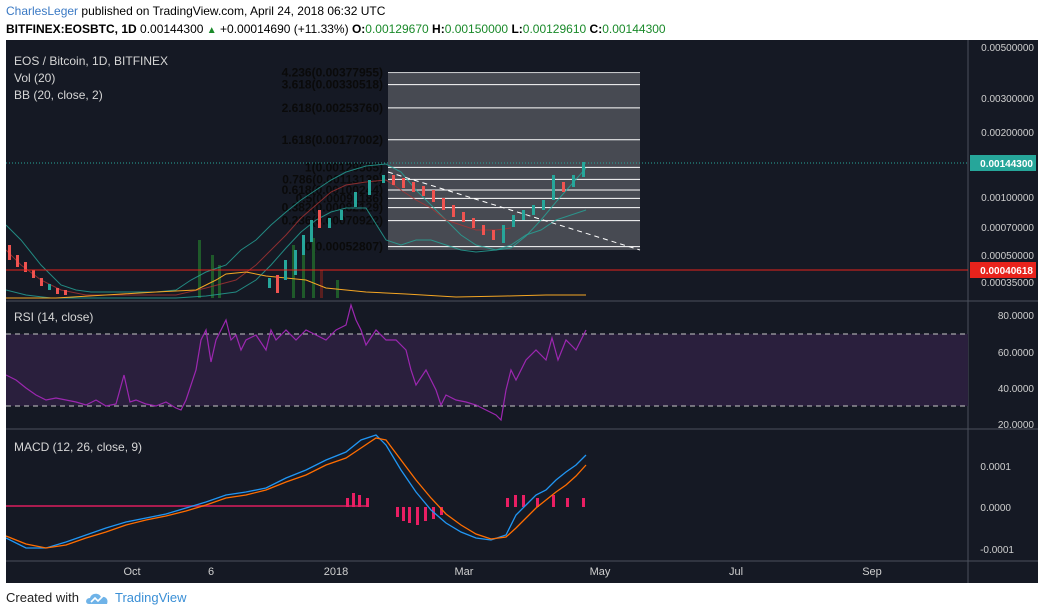  I want to click on main-pane-title: EOS / Bitcoin, 1D, BITFINEX, so click(91, 61).